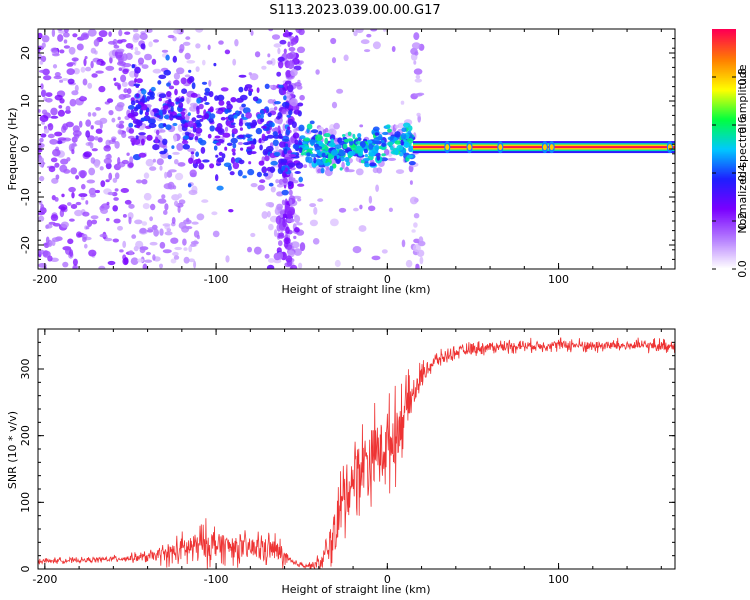  I want to click on spectrogram-x-tick-label: 0, so click(387, 279).